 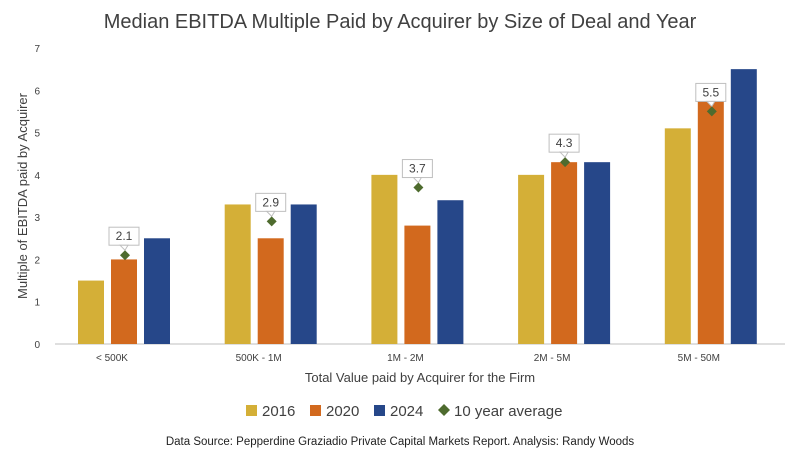 I want to click on x-tick-label: < 500K, so click(x=112, y=358).